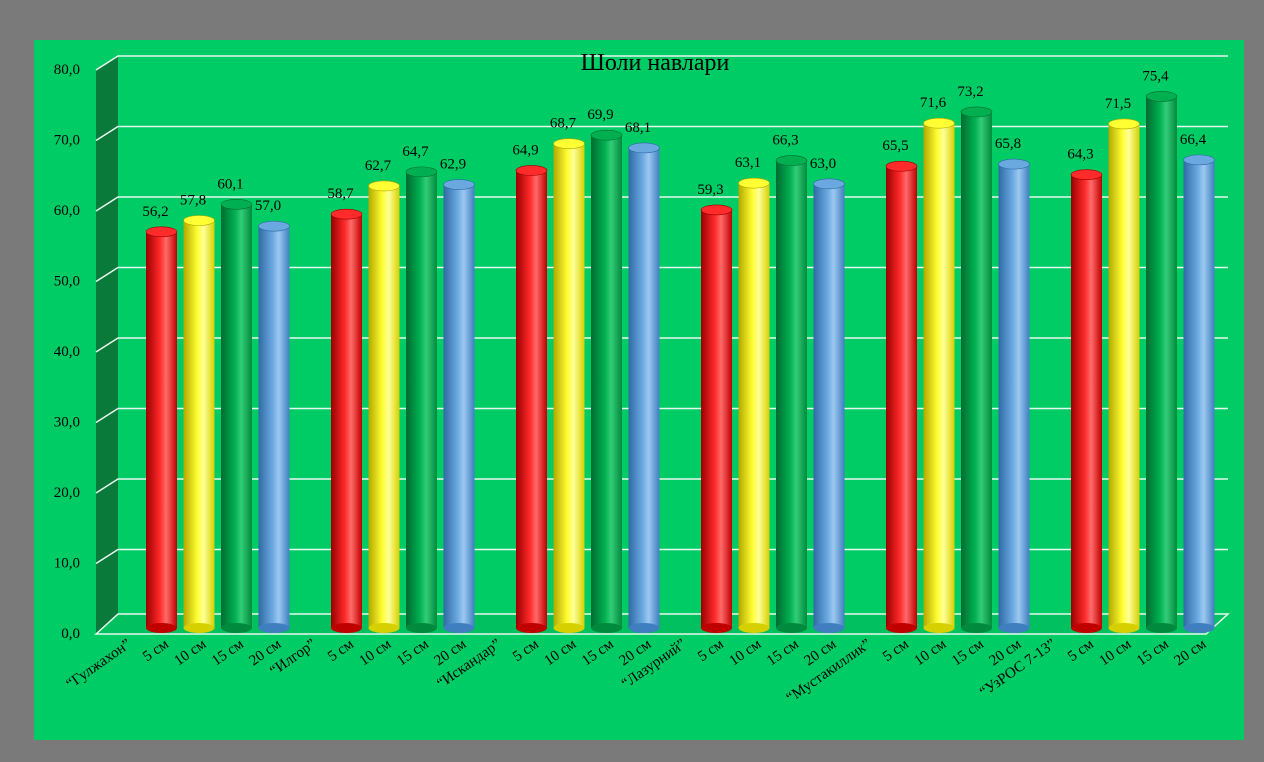 This screenshot has height=762, width=1264. What do you see at coordinates (453, 165) in the screenshot?
I see `data-label: 62,9` at bounding box center [453, 165].